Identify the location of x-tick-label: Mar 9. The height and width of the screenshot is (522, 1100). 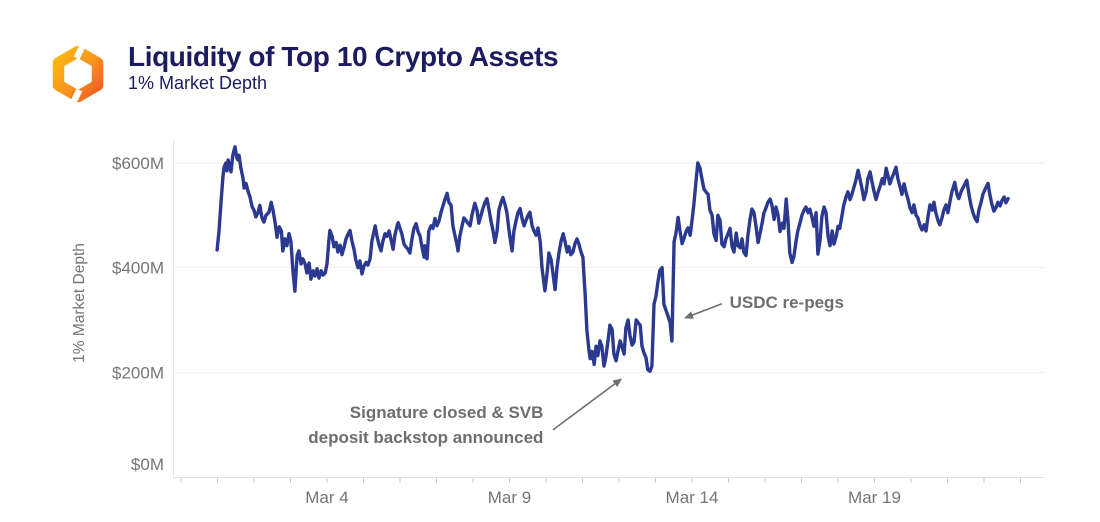
(509, 497).